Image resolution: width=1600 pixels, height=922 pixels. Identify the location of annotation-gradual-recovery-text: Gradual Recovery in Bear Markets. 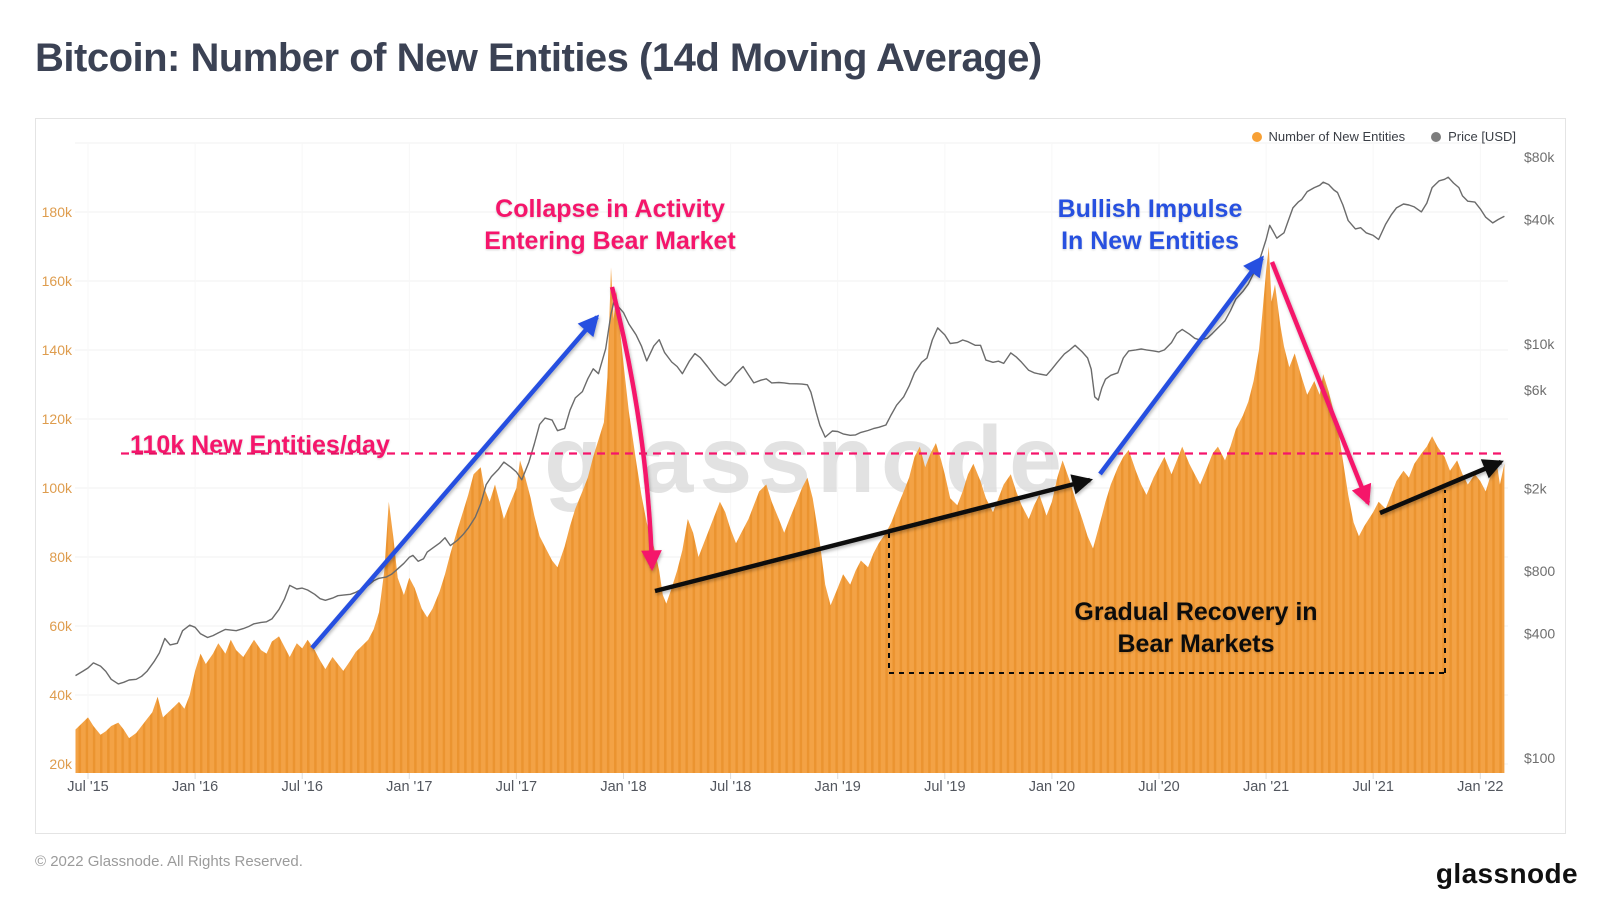
(1196, 628).